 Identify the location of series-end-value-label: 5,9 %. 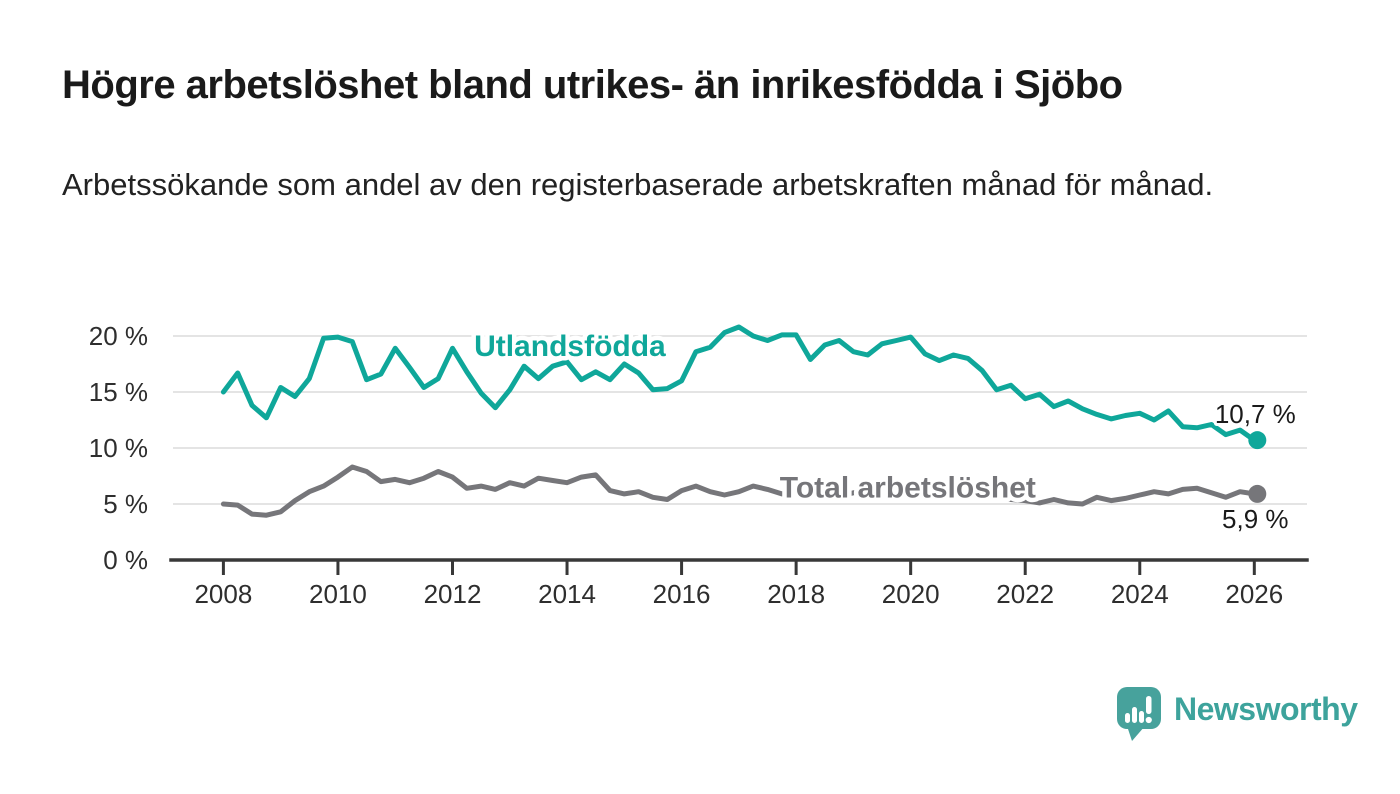
(1255, 519).